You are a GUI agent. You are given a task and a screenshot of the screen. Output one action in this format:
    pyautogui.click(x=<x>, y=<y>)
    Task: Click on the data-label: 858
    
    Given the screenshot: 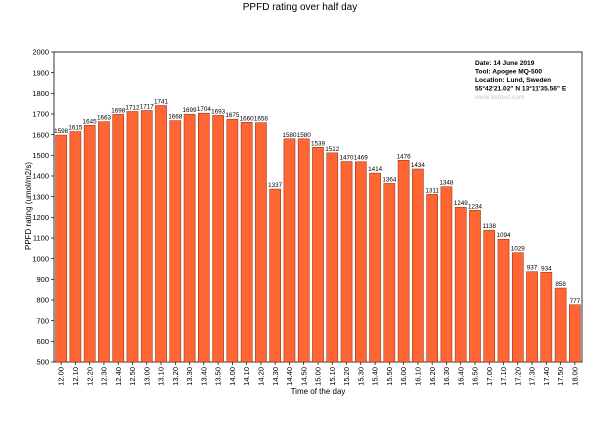 What is the action you would take?
    pyautogui.click(x=560, y=284)
    